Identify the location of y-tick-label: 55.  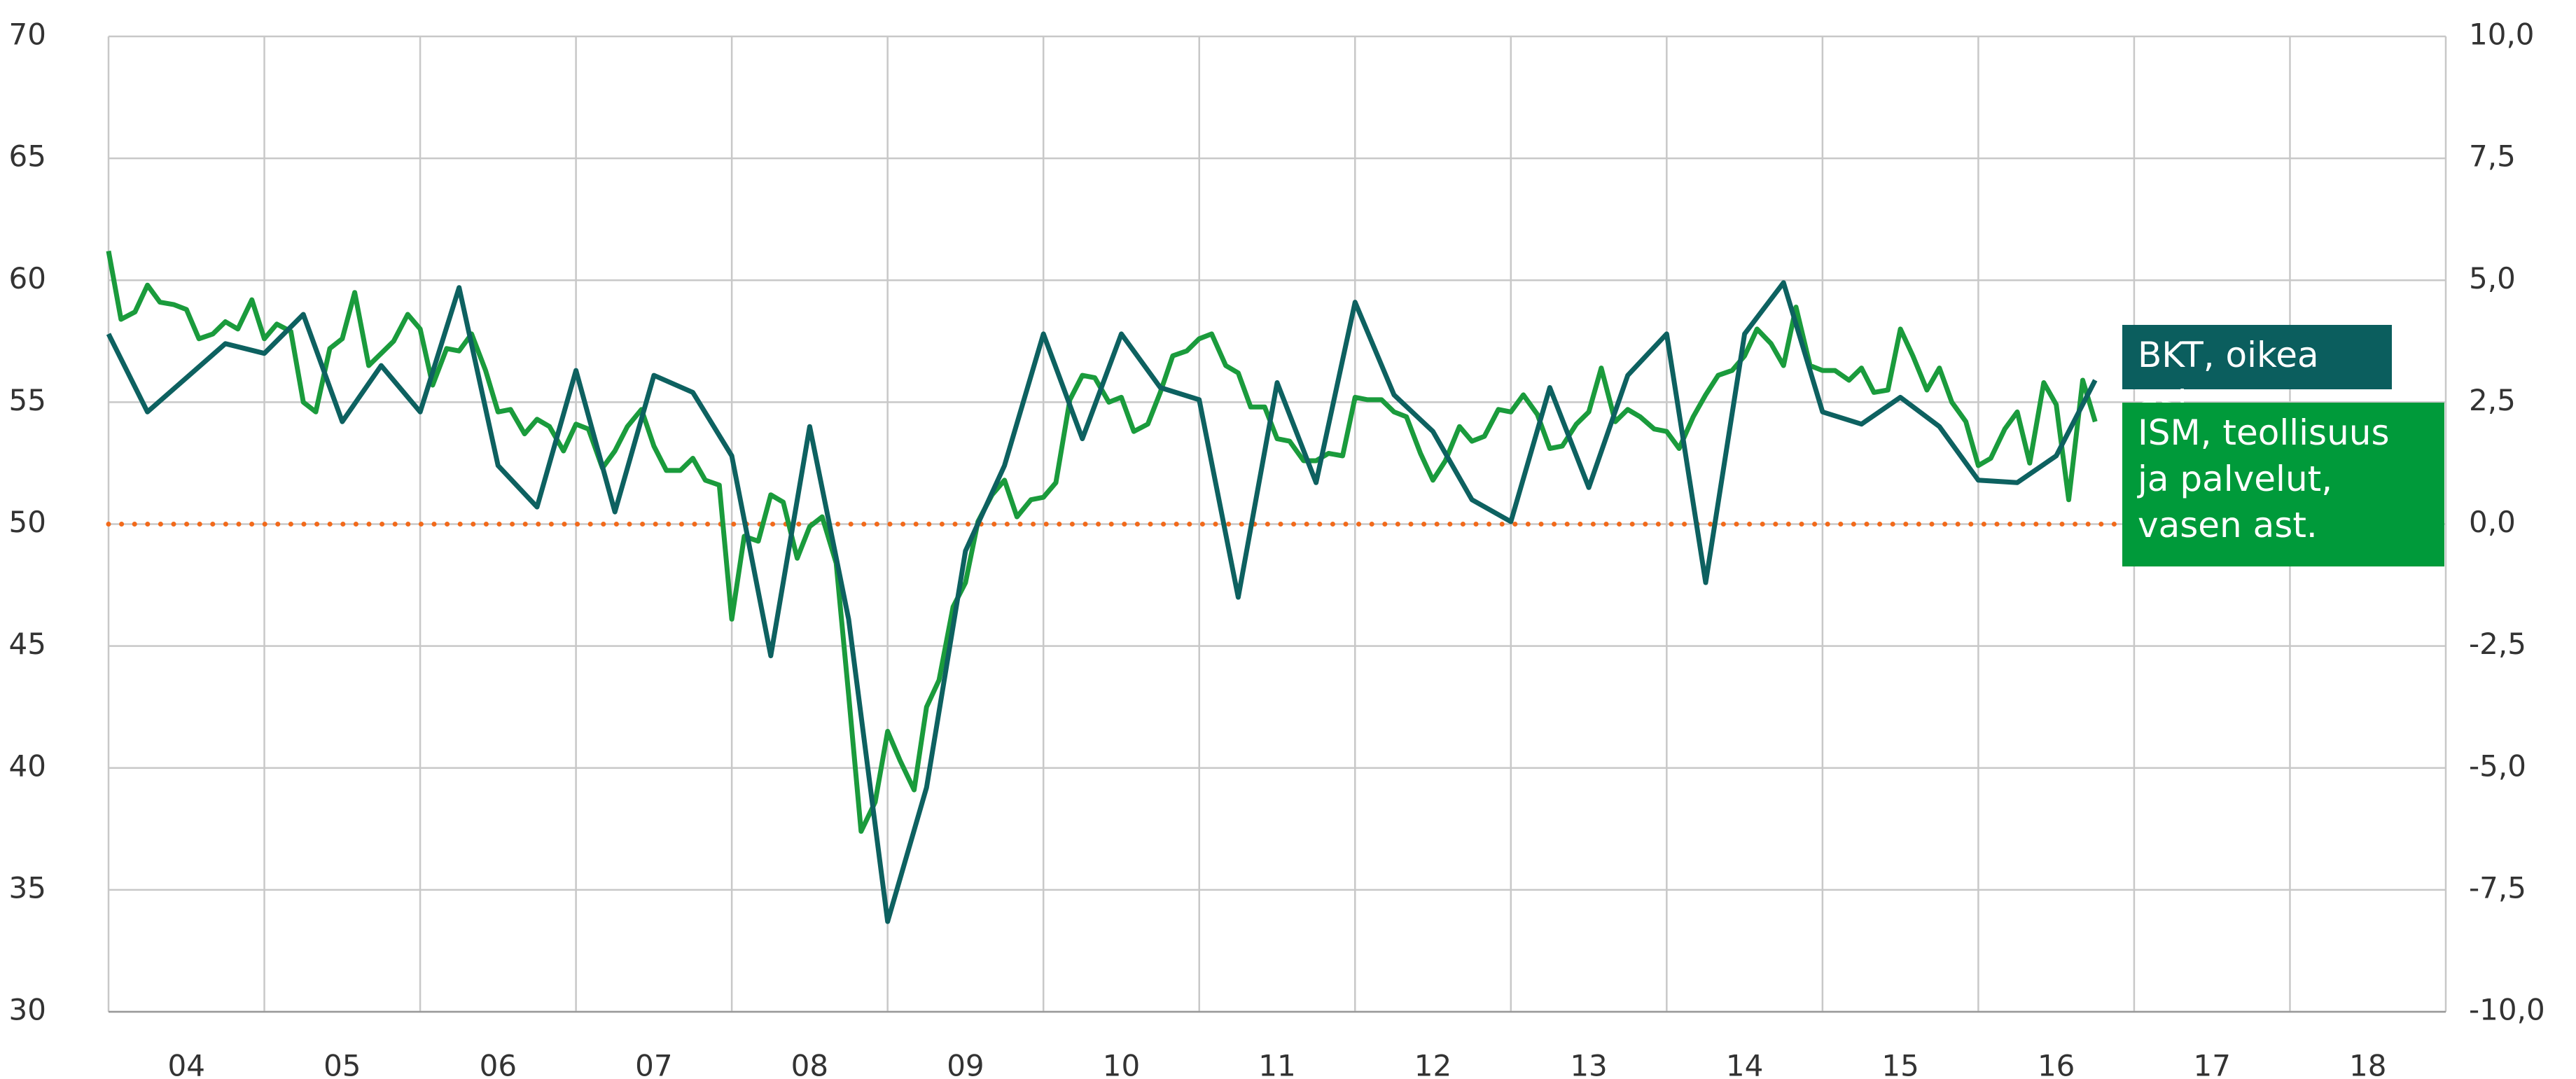
(27, 400).